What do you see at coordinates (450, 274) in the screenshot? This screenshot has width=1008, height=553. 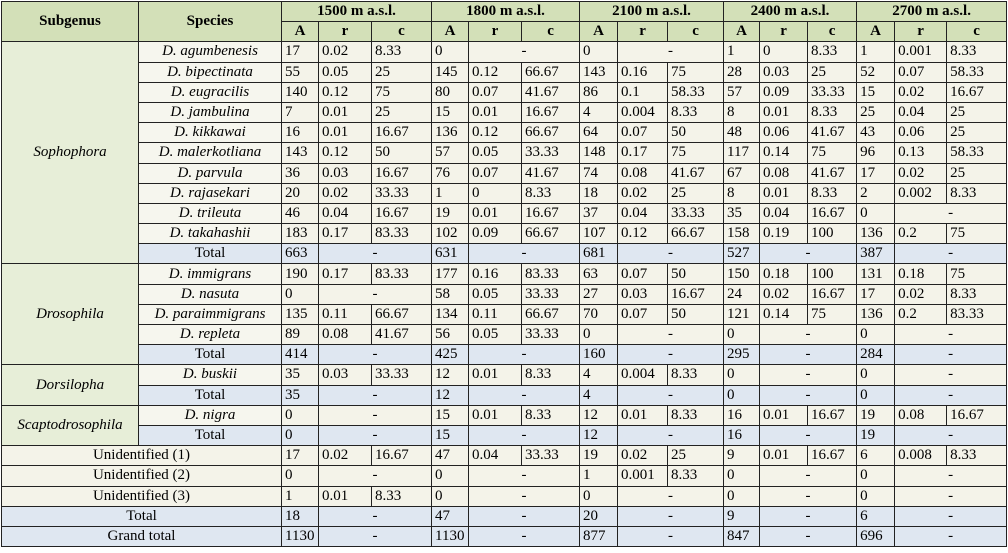 I see `value-cell: 177` at bounding box center [450, 274].